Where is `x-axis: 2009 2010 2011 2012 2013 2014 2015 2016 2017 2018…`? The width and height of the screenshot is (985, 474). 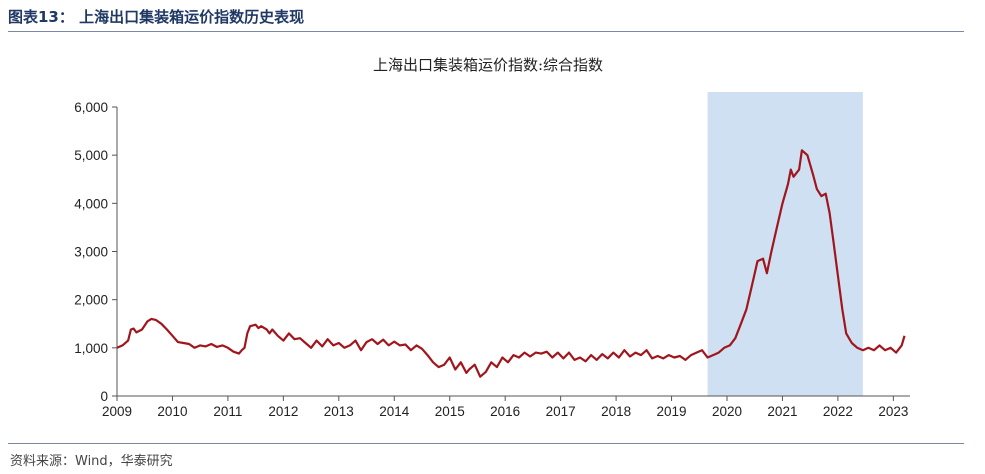
x-axis: 2009 2010 2011 2012 2013 2014 2015 2016 2017 2018… is located at coordinates (506, 407).